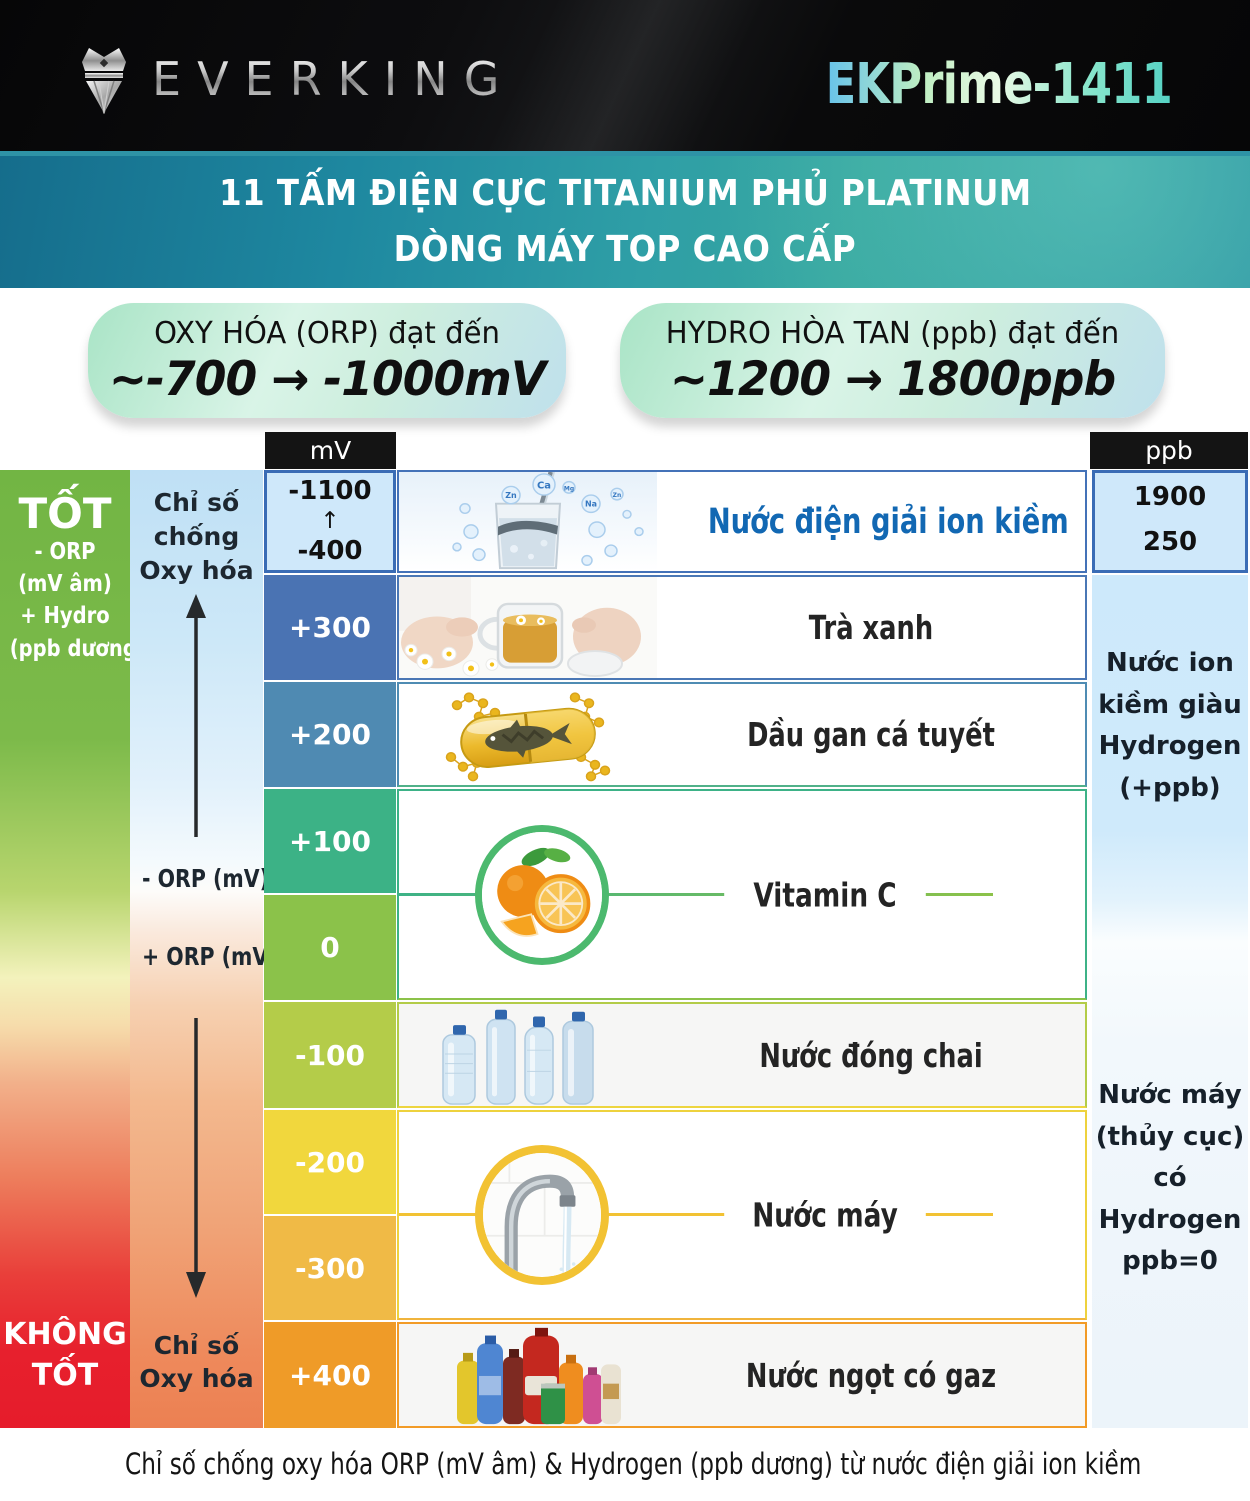 The width and height of the screenshot is (1250, 1501). I want to click on row-label-soda: Nước ngọt có gaz, so click(871, 1375).